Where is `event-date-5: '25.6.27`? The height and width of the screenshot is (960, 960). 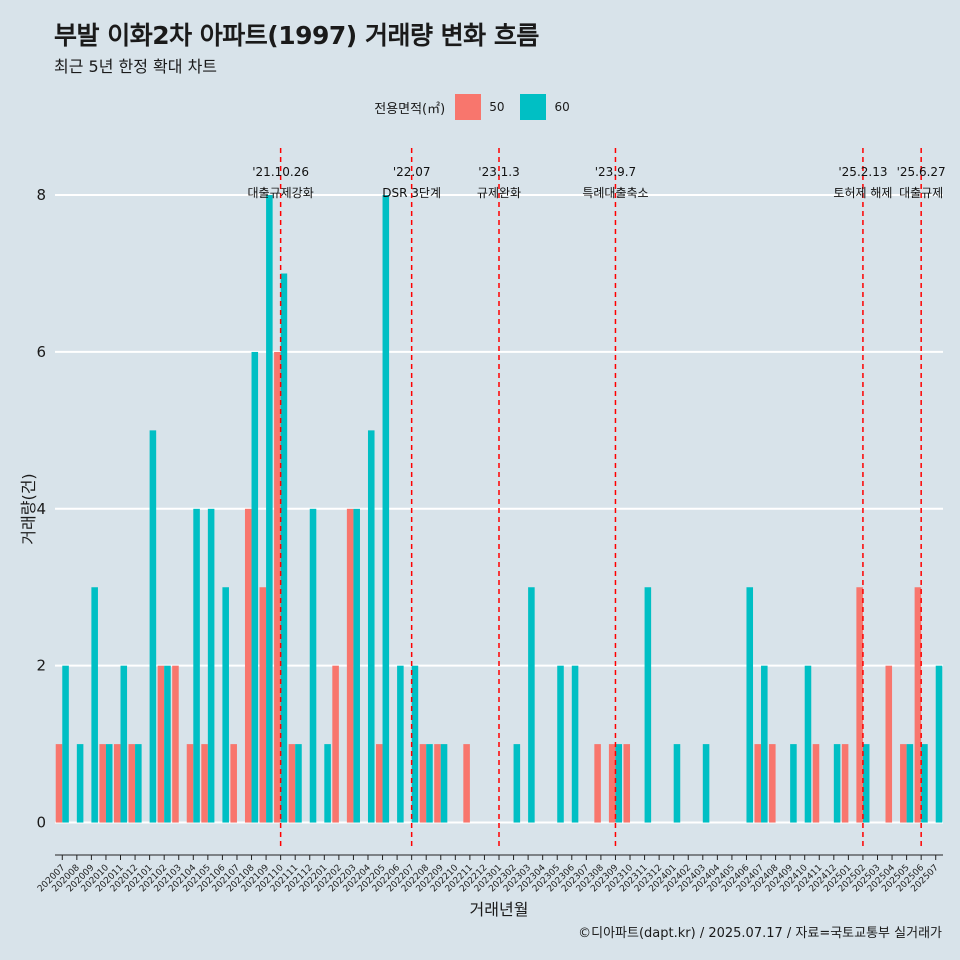
event-date-5: '25.6.27 is located at coordinates (921, 172).